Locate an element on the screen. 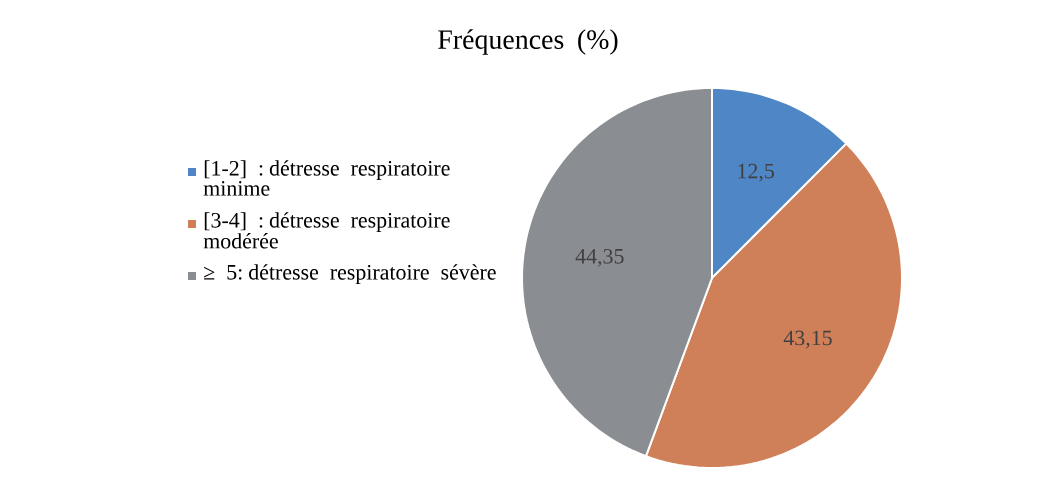 This screenshot has width=1055, height=492. legend-label: [1-2] : détresse respiratoire minime is located at coordinates (326, 178).